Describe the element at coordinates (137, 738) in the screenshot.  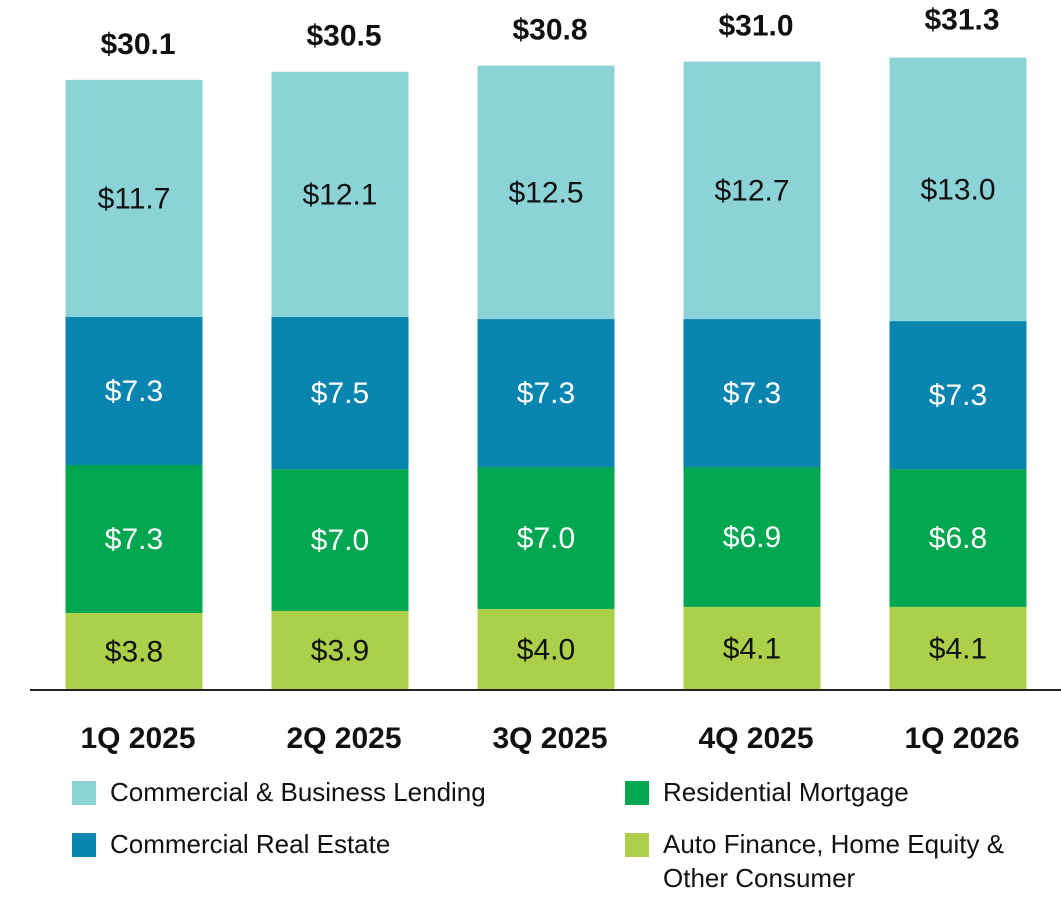
I see `x-tick-label: 1Q 2025` at that location.